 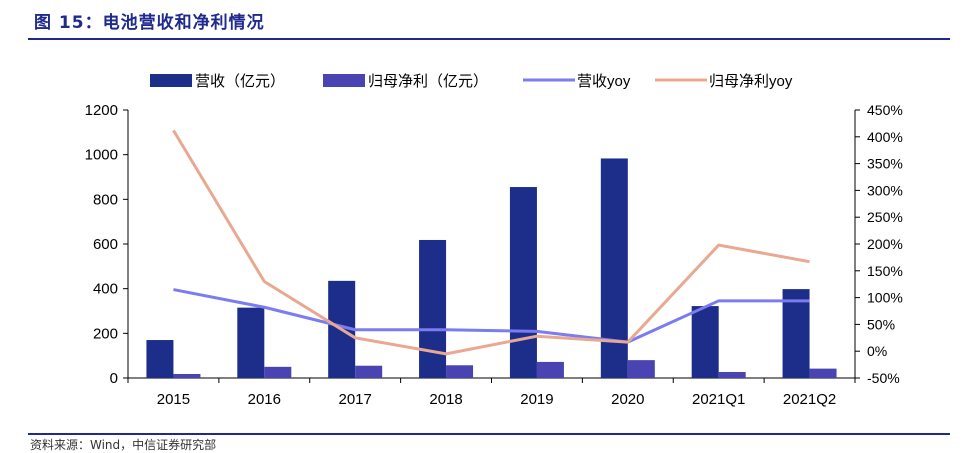 What do you see at coordinates (885, 271) in the screenshot?
I see `right-axis-tick-label: 150%` at bounding box center [885, 271].